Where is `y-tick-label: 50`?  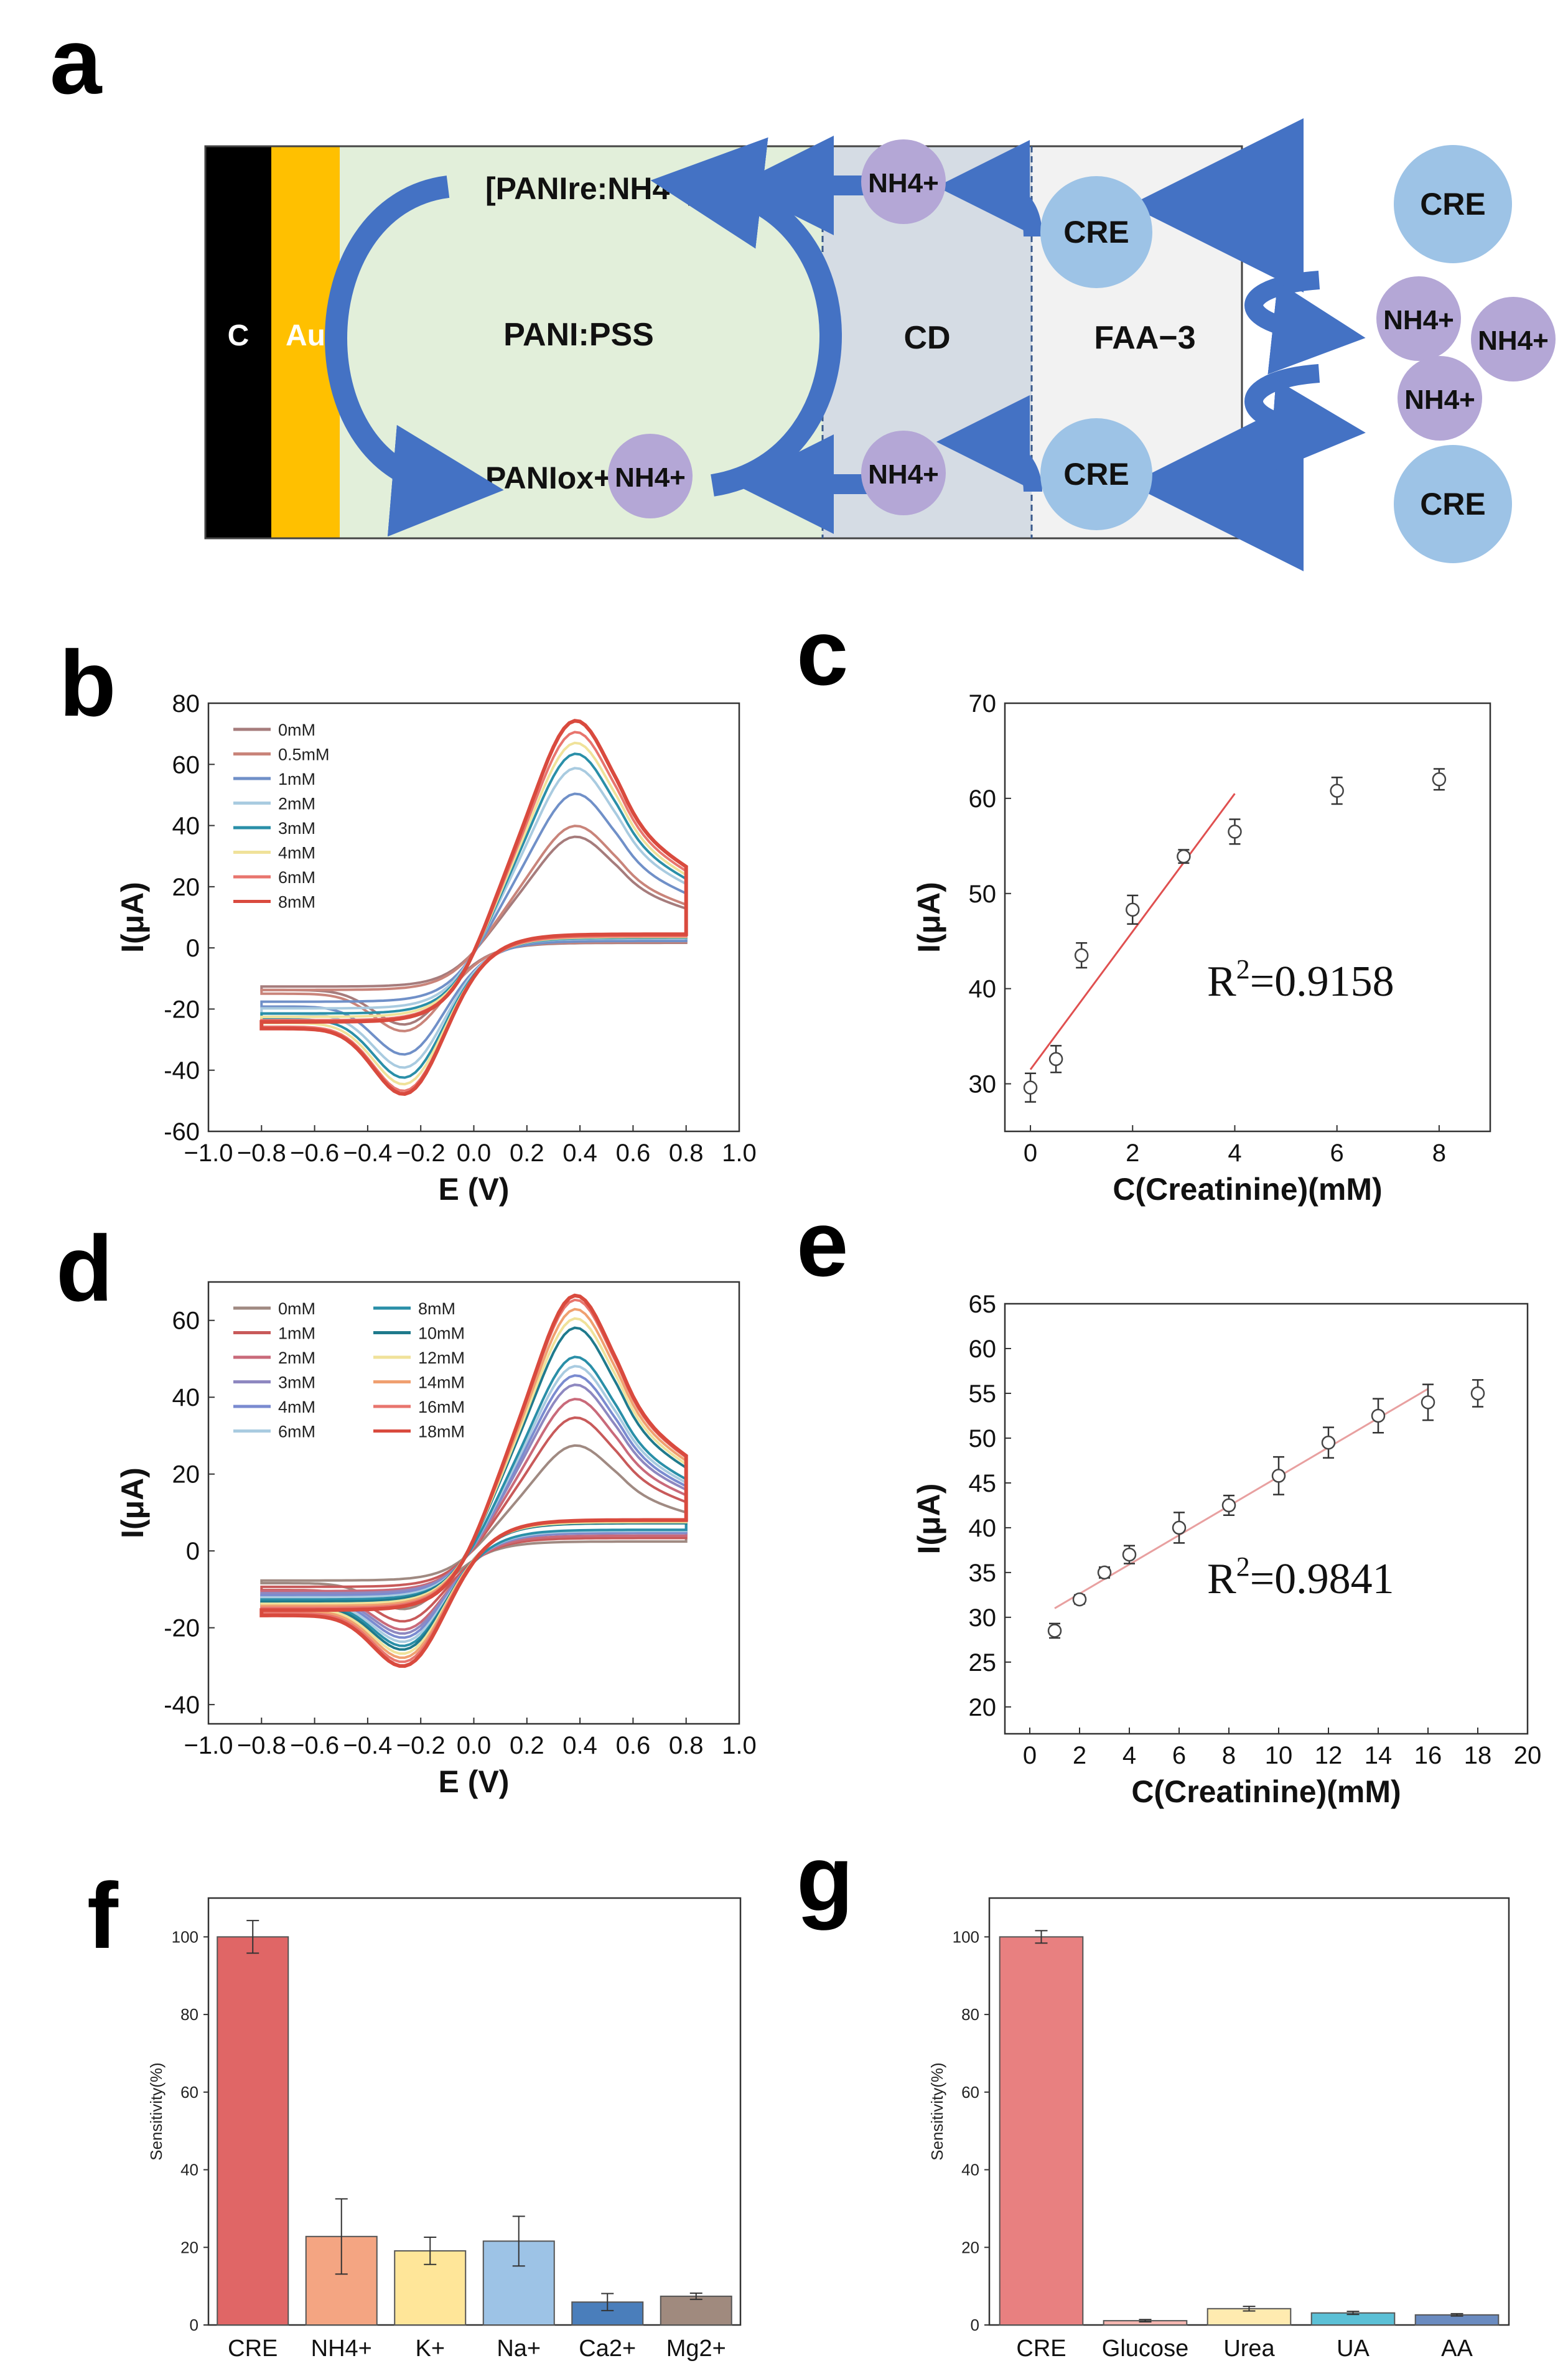
y-tick-label: 50 is located at coordinates (983, 894).